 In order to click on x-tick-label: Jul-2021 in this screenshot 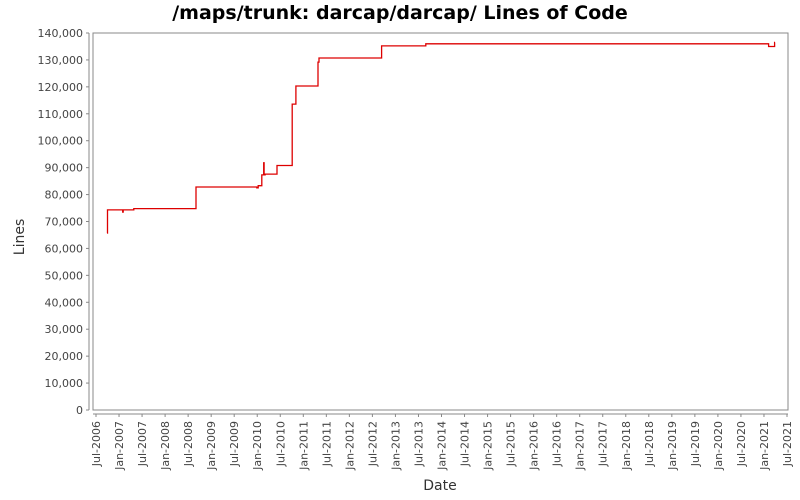, I will do `click(787, 444)`.